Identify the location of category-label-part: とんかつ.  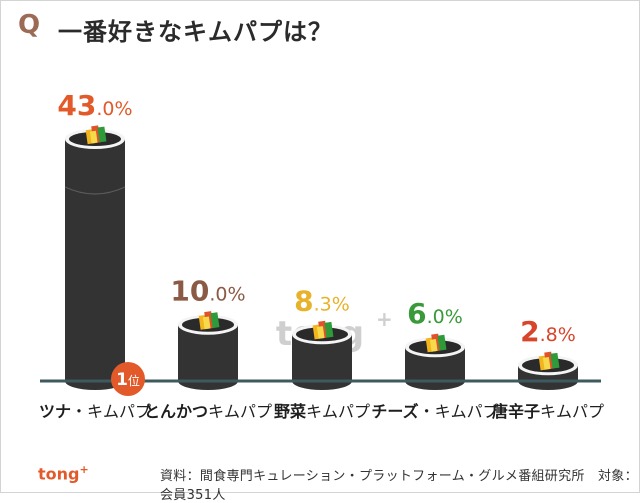
(176, 411).